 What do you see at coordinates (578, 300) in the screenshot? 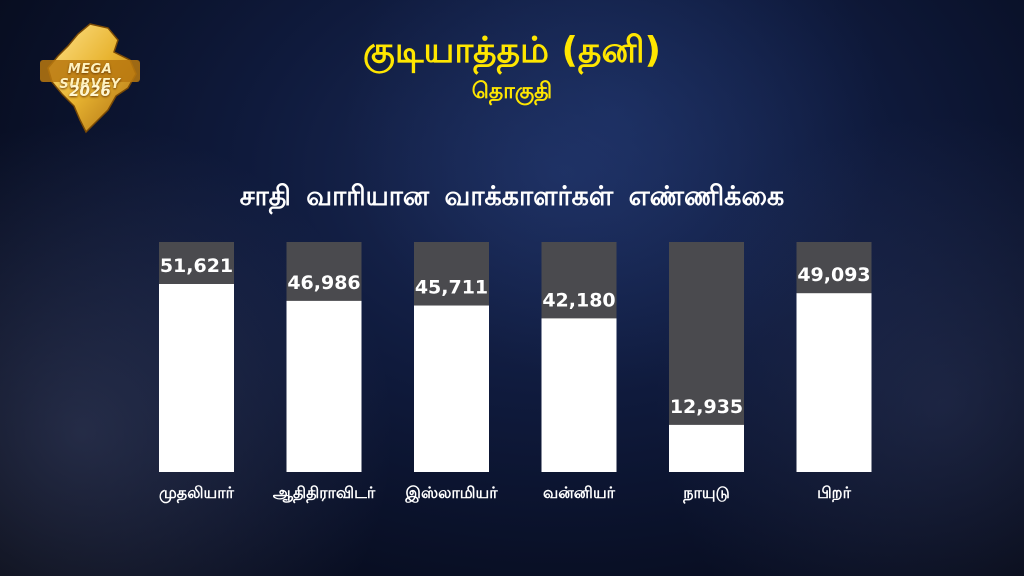
I see `bar-value-label: 42,180` at bounding box center [578, 300].